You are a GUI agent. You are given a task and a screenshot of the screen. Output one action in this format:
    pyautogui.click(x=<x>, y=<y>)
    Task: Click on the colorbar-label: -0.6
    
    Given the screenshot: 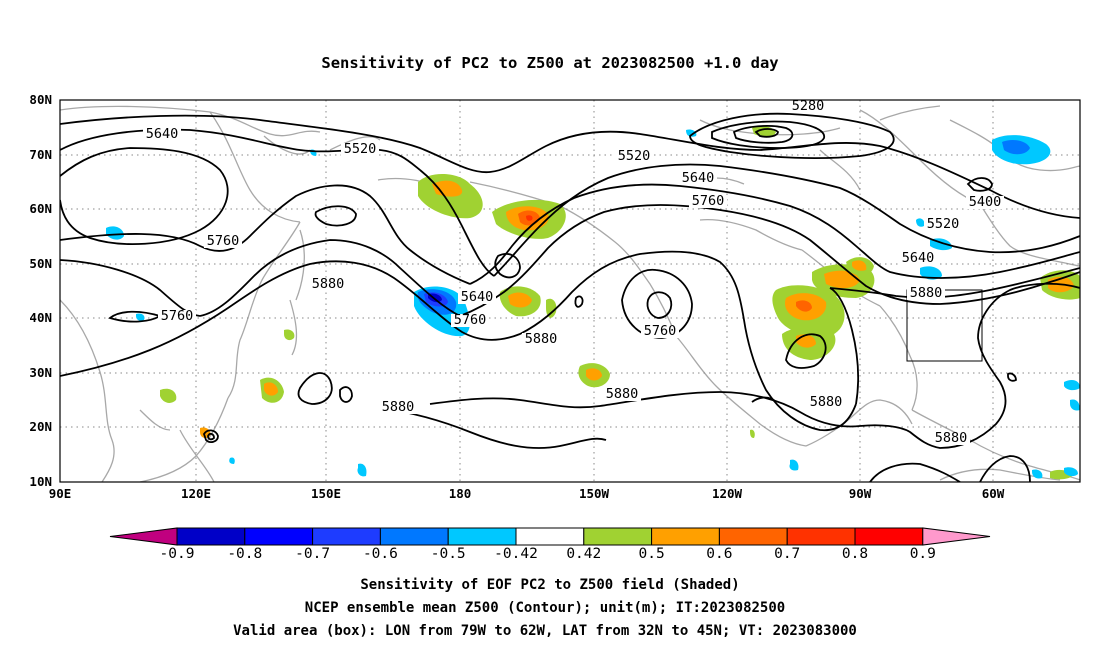 What is the action you would take?
    pyautogui.click(x=380, y=554)
    